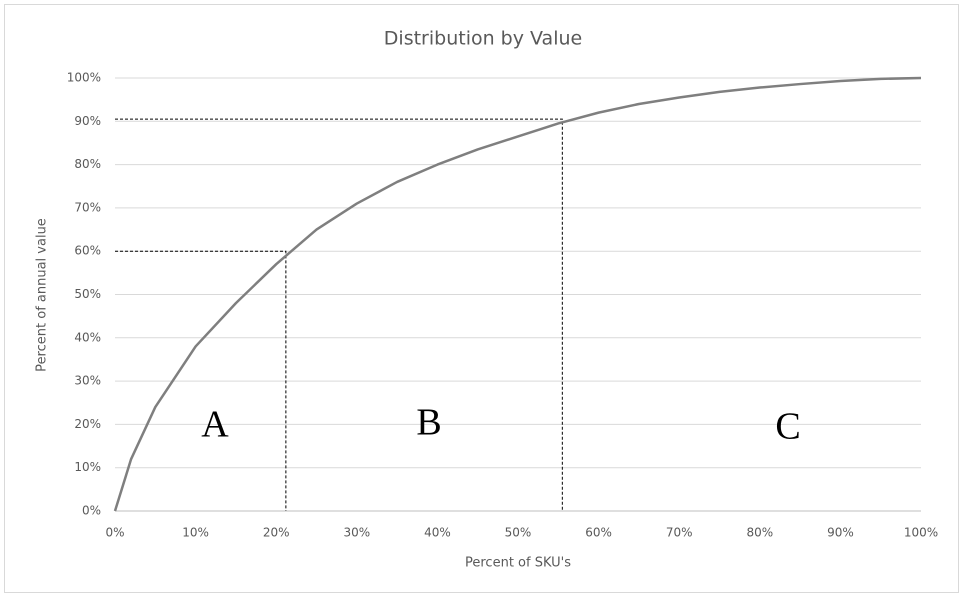  I want to click on x-tick-label: 10%, so click(195, 533).